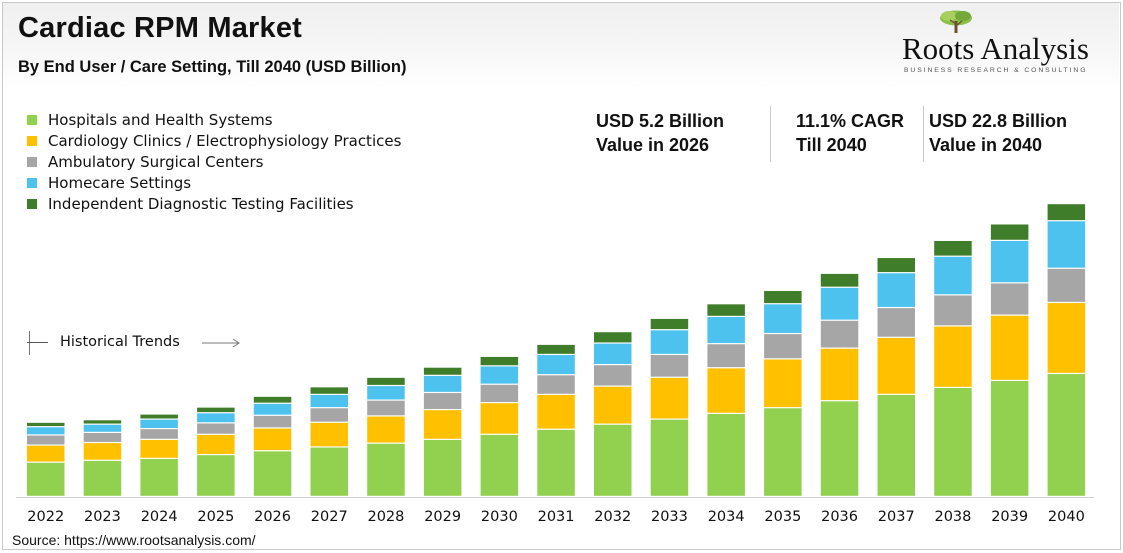 The image size is (1123, 553). I want to click on bar-segment-2040-s3, so click(1066, 244).